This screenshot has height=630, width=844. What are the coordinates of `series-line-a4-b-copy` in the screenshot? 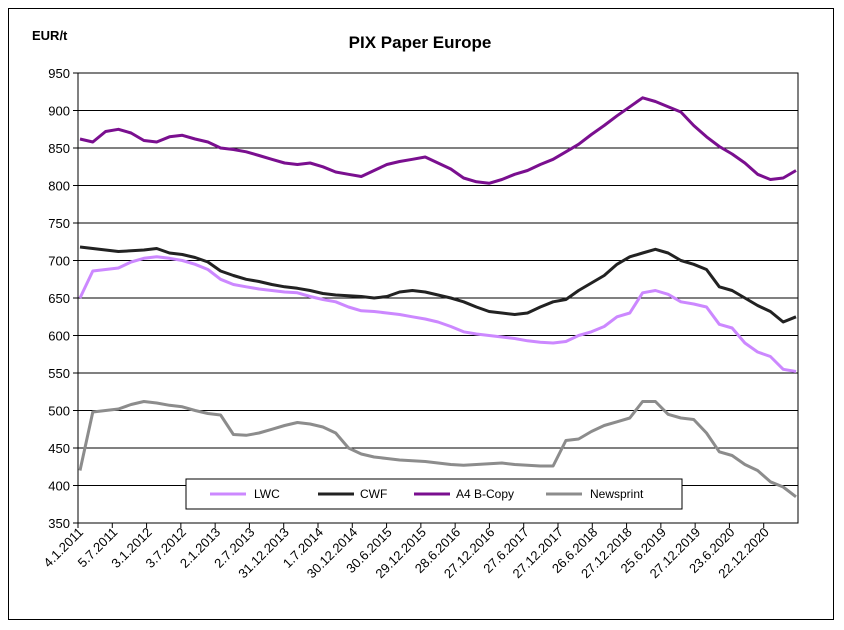 It's located at (438, 140).